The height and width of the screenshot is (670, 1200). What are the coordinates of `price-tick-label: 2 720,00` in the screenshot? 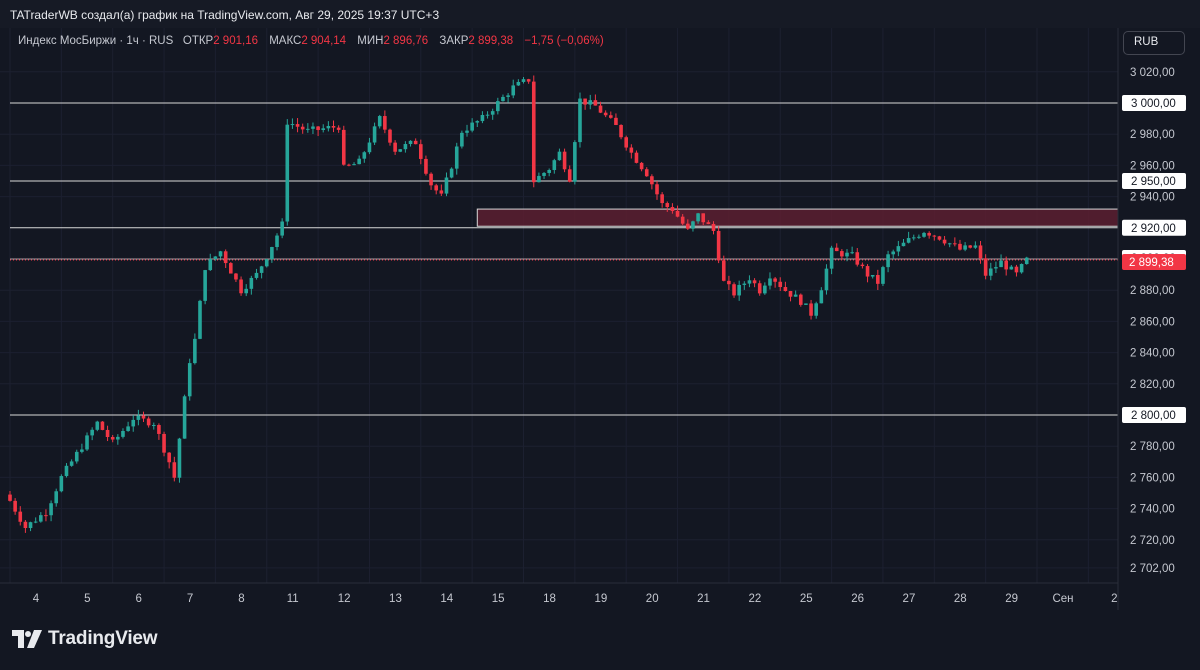 It's located at (1152, 541).